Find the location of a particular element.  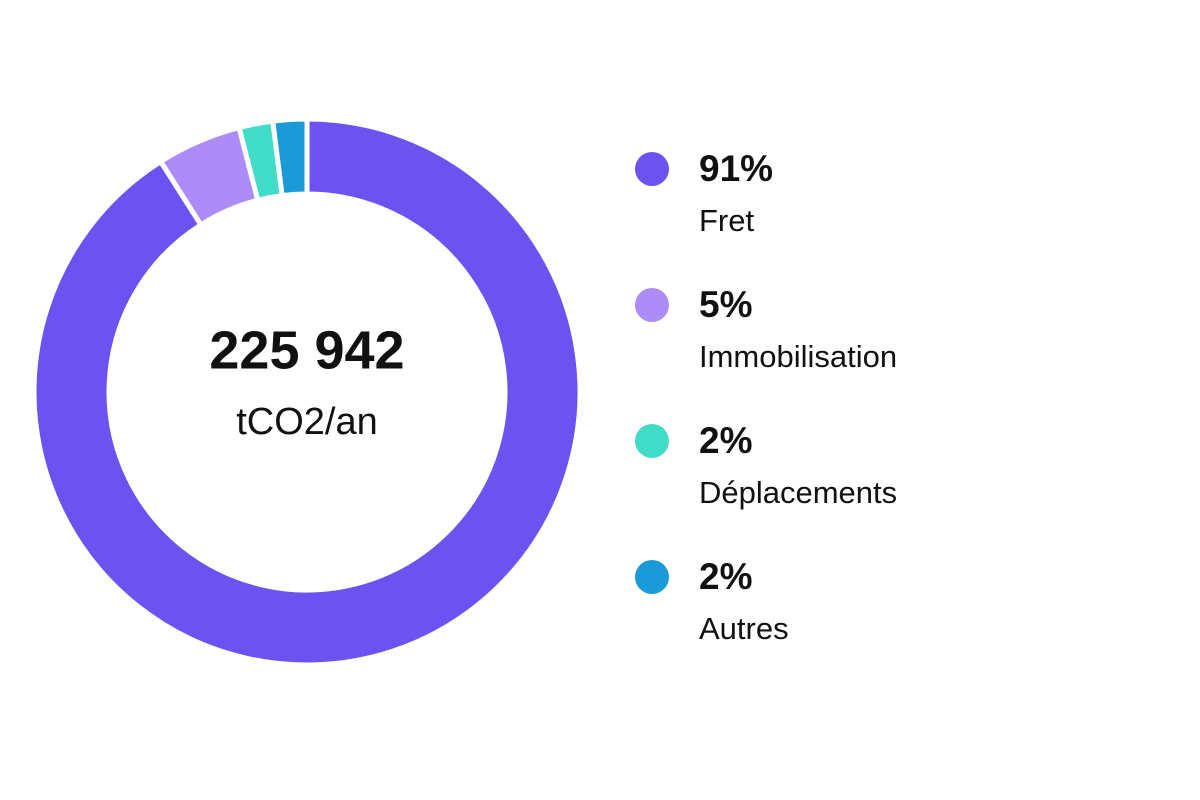

legend-label: Immobilisation is located at coordinates (798, 356).